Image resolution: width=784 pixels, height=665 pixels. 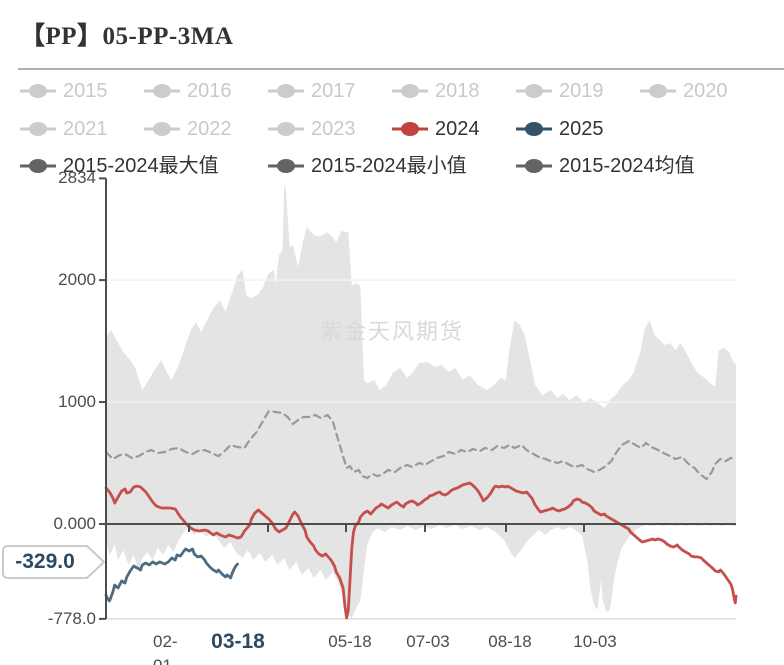 What do you see at coordinates (45, 561) in the screenshot?
I see `series-end-value-badge: -329.0` at bounding box center [45, 561].